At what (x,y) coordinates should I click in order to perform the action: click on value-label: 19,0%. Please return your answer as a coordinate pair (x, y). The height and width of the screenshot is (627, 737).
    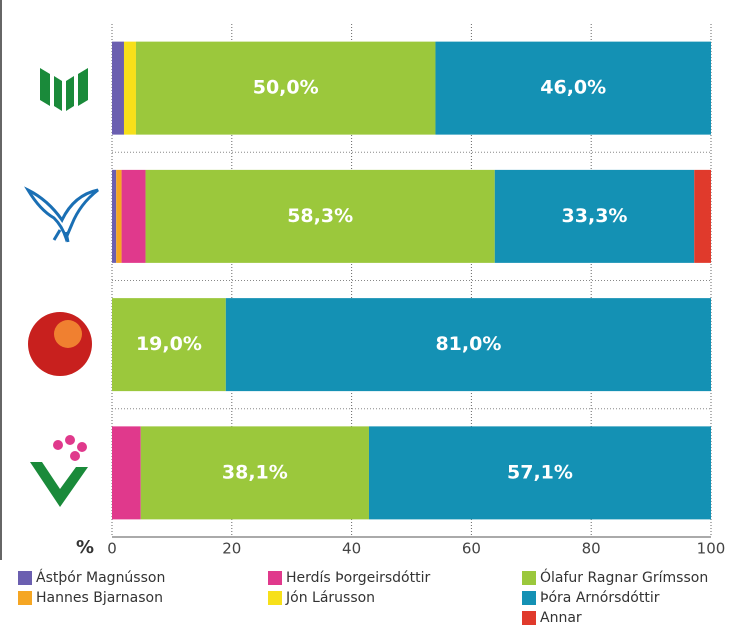
    Looking at the image, I should click on (169, 344).